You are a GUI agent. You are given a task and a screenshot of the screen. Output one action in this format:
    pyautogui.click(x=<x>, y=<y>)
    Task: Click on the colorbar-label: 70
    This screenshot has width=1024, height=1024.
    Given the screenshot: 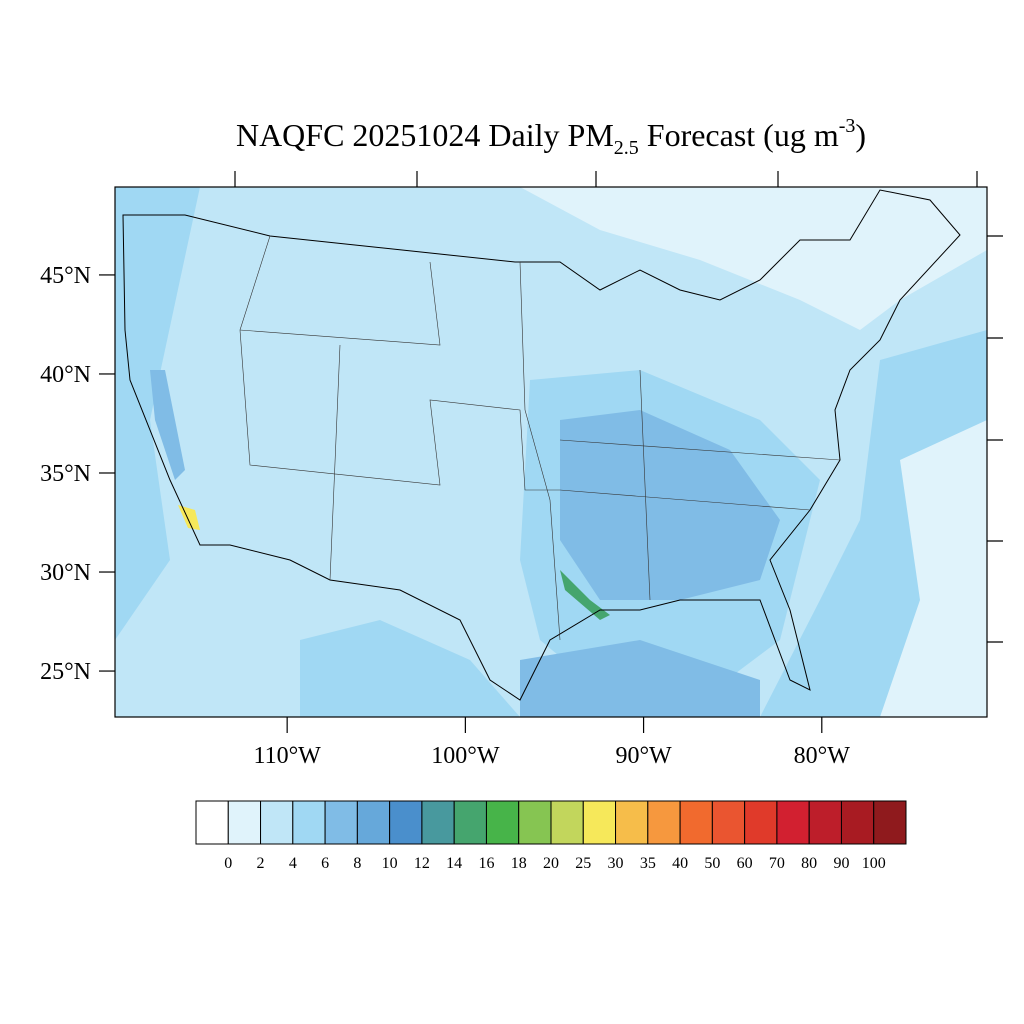 What is the action you would take?
    pyautogui.click(x=777, y=863)
    